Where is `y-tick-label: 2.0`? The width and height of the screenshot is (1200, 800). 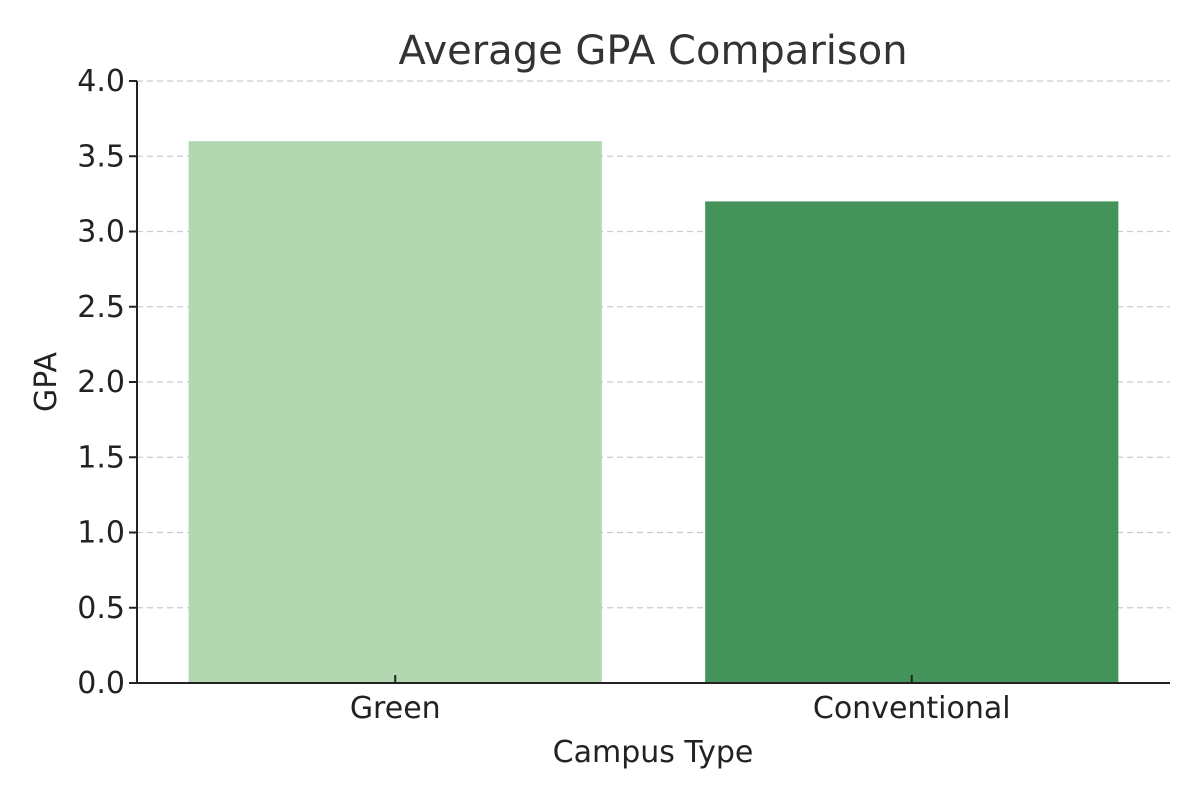 y-tick-label: 2.0 is located at coordinates (101, 382).